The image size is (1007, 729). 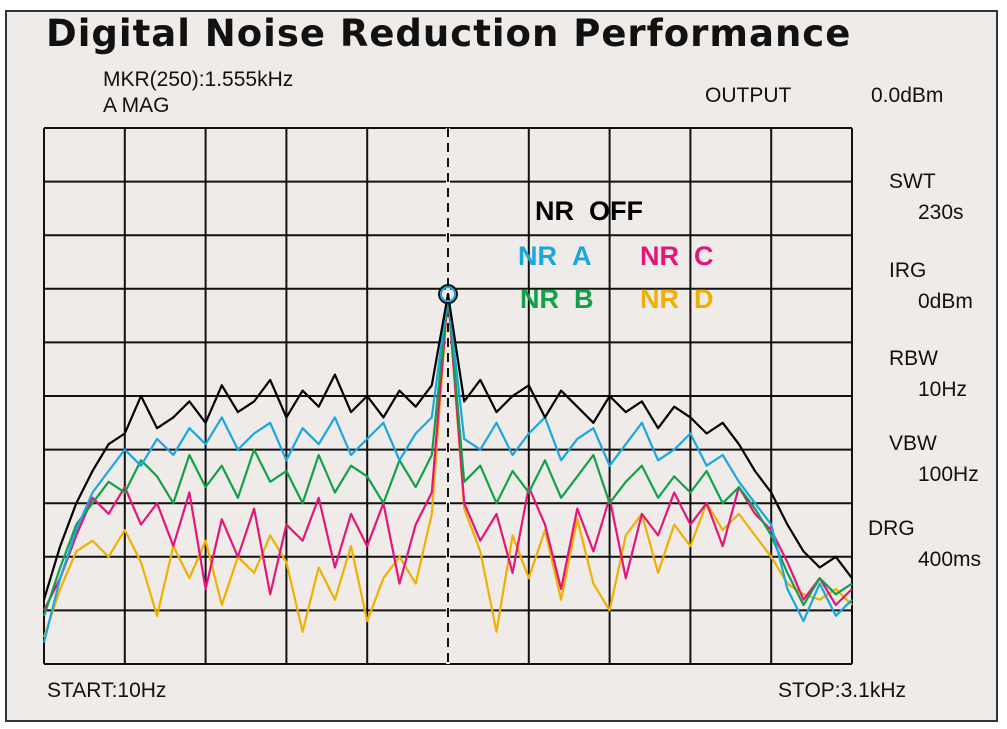 What do you see at coordinates (677, 256) in the screenshot?
I see `legend-nr-c: NR C` at bounding box center [677, 256].